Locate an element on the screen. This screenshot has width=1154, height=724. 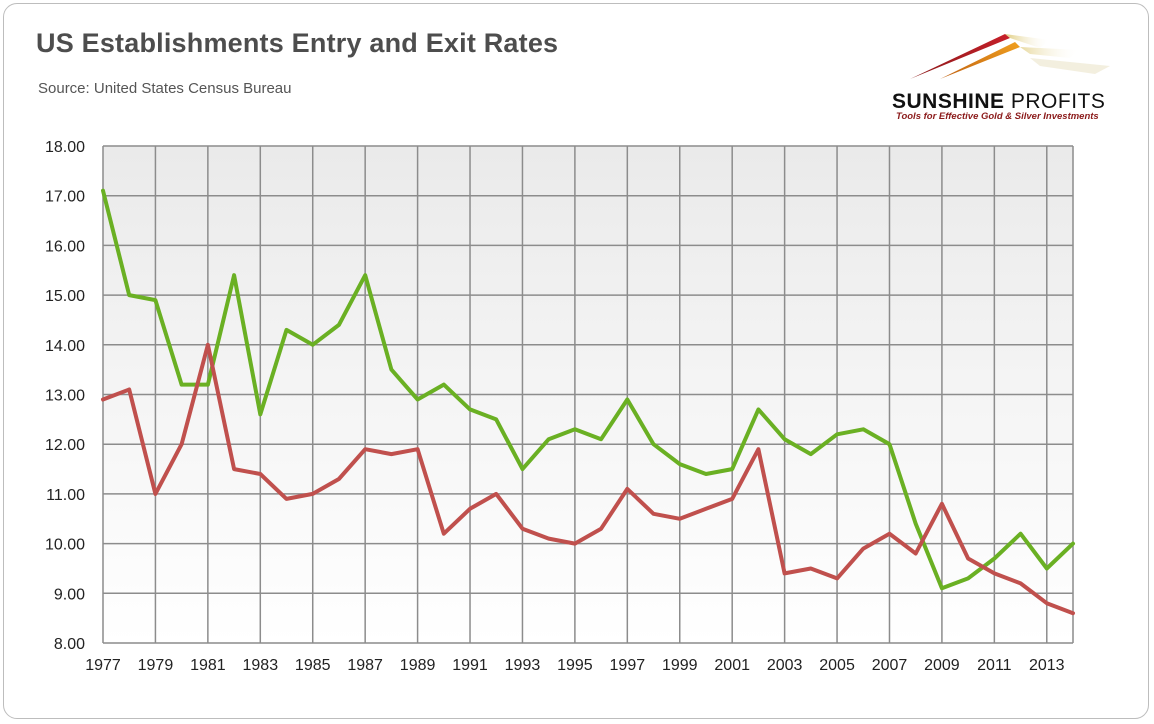
y-tick-label: 15.00 is located at coordinates (65, 296).